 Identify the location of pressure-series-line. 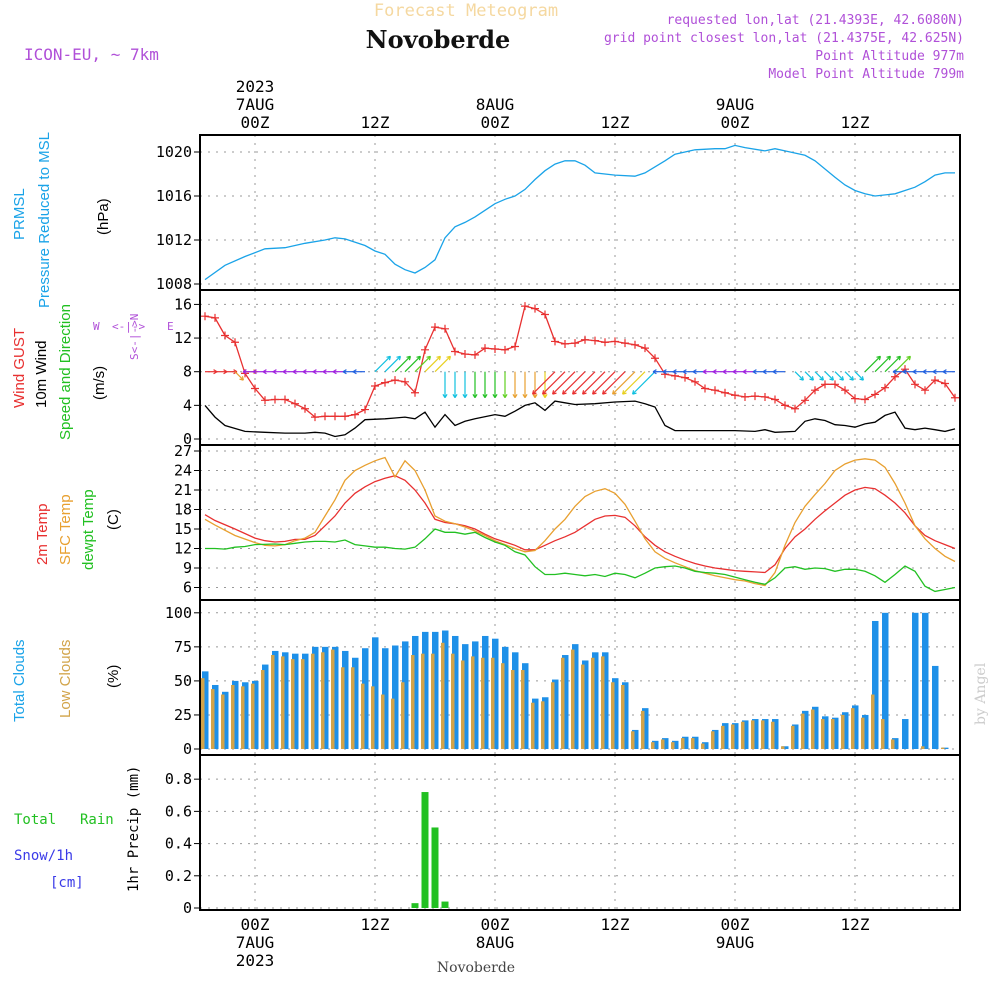
(579, 212).